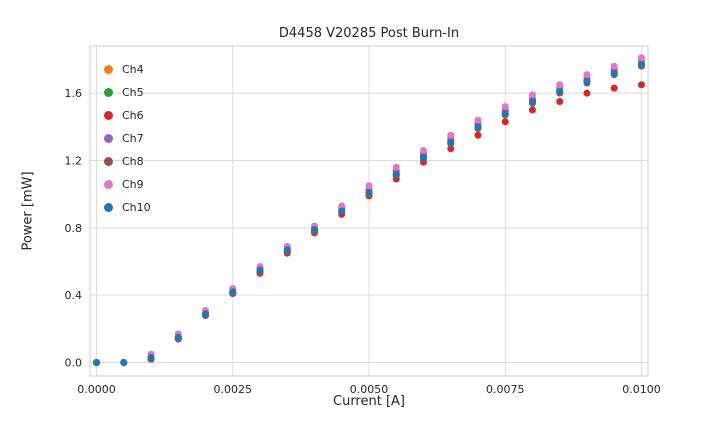  I want to click on x-tick-label: 0.0000, so click(96, 389).